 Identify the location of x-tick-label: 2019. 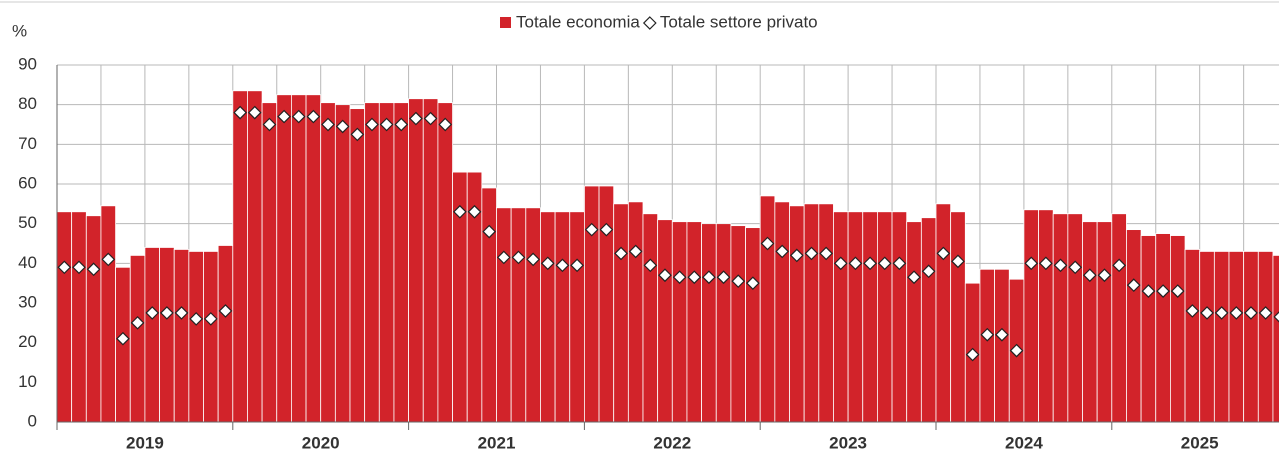
(145, 442).